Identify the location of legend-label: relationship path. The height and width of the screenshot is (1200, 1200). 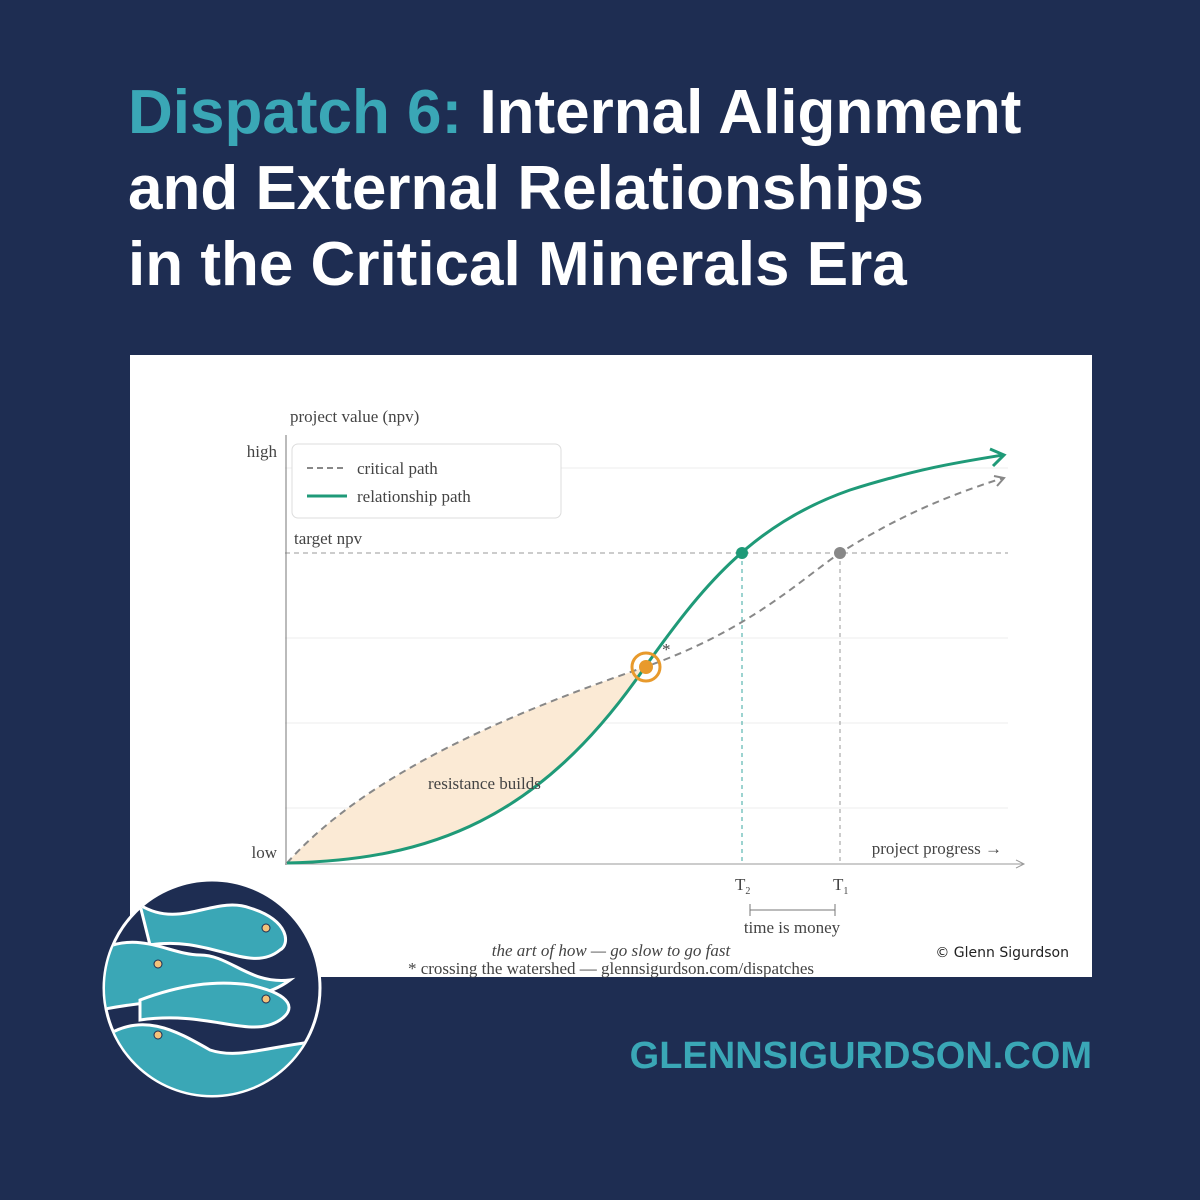
(414, 496).